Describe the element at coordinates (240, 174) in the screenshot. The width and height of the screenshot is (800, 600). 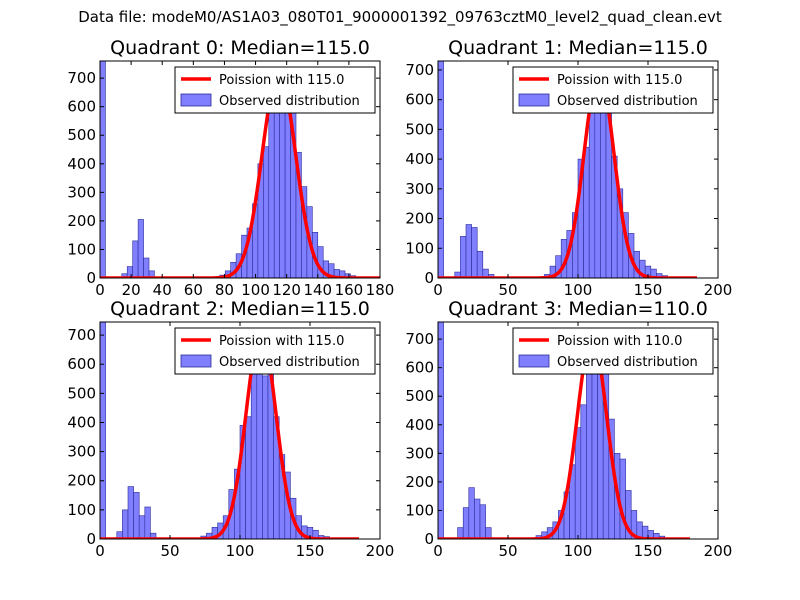
I see `quadrant-0-poisson-line` at that location.